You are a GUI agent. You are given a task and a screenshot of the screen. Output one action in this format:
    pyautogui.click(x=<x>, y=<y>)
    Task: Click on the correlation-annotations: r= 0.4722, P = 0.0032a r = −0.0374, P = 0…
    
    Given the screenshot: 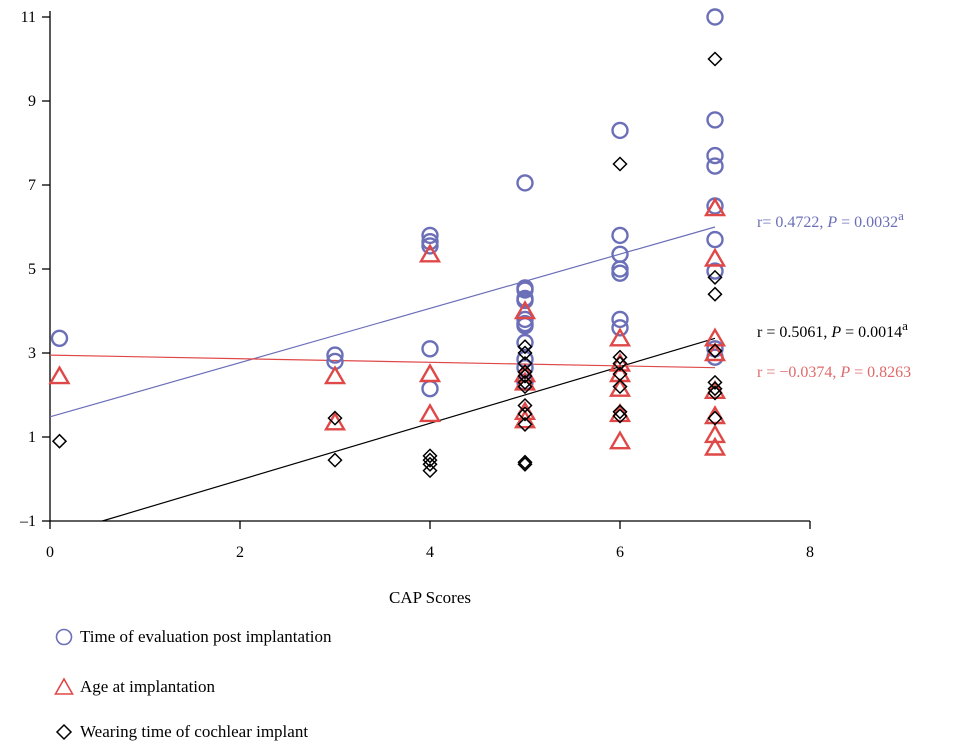 What is the action you would take?
    pyautogui.click(x=834, y=294)
    